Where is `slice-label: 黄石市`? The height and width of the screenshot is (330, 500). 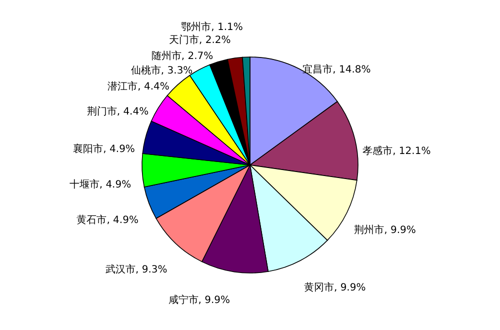
slice-label: 黄石市 is located at coordinates (91, 220).